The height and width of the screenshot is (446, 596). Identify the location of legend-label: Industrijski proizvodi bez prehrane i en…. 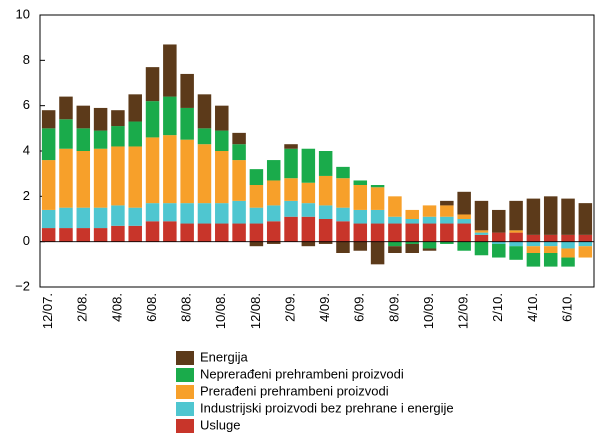
(327, 407).